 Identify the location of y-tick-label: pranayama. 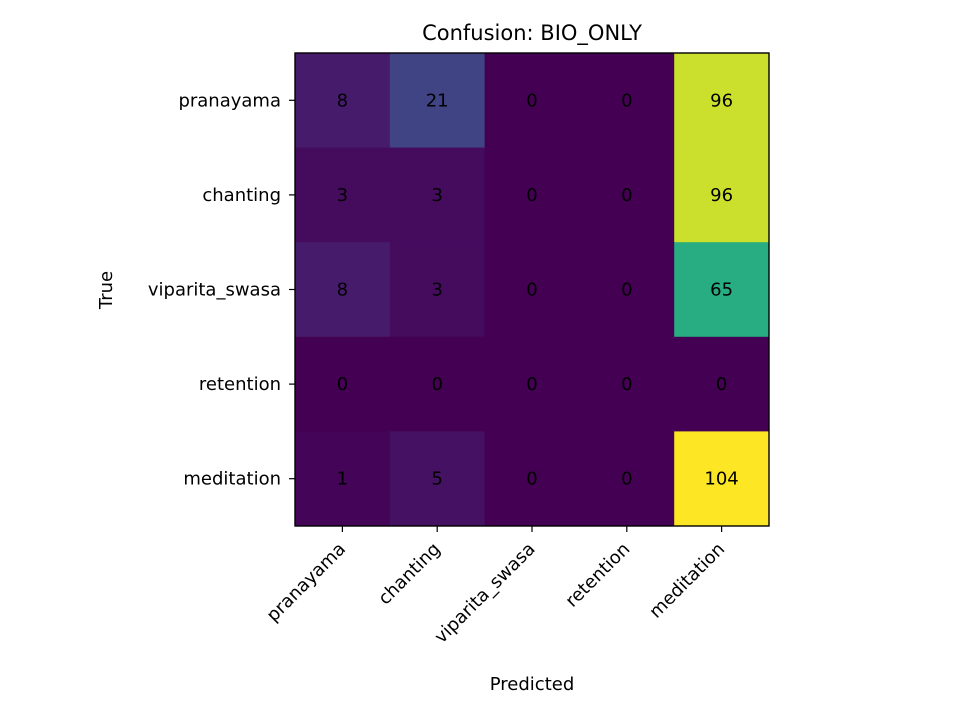
(229, 100).